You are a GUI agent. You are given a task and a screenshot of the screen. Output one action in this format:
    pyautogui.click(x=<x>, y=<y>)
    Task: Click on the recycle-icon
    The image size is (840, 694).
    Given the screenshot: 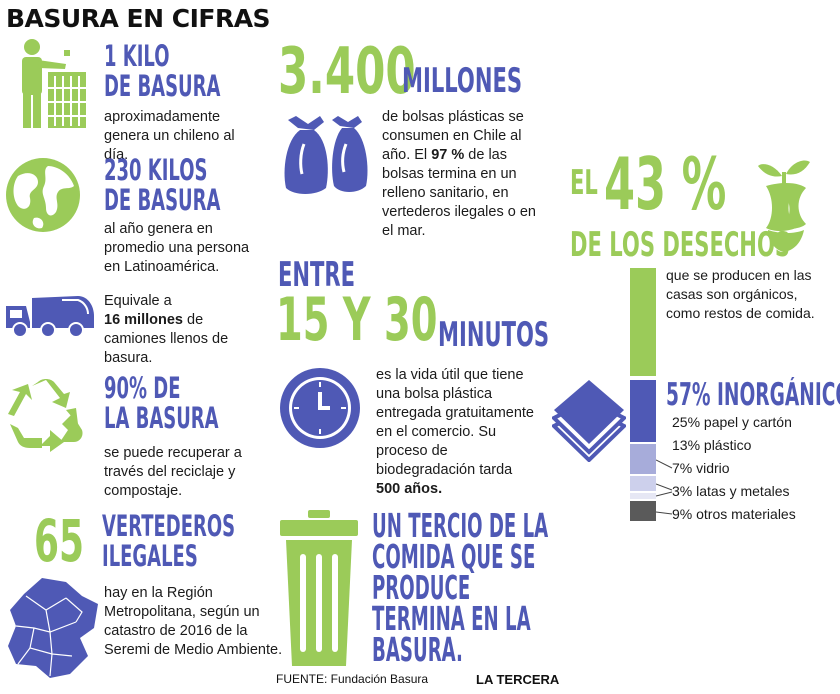 What is the action you would take?
    pyautogui.click(x=45, y=415)
    